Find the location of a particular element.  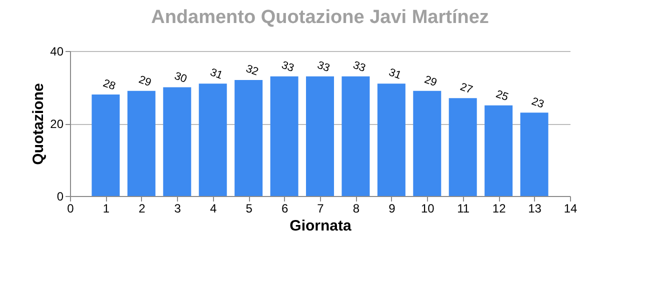

data-label: 32 is located at coordinates (252, 70).